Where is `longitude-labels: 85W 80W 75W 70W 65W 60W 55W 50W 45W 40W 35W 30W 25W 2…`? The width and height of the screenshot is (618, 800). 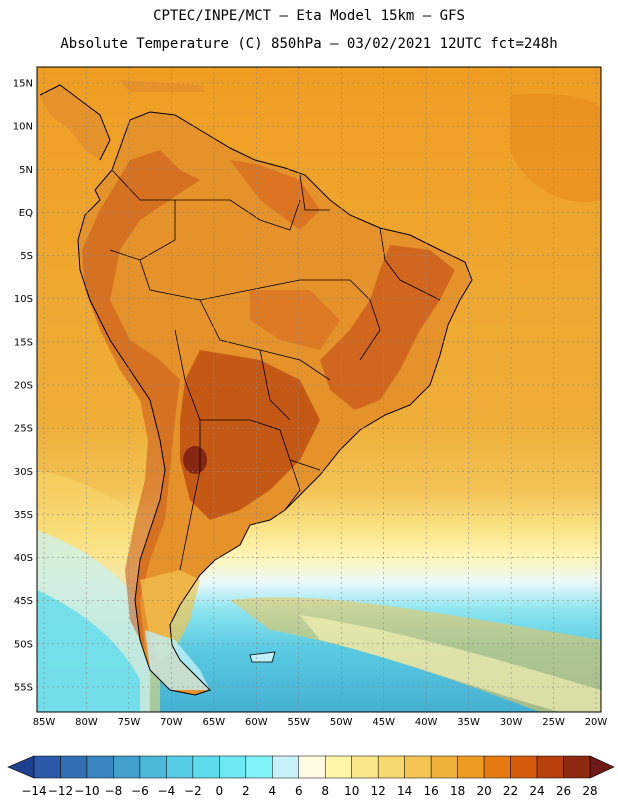 longitude-labels: 85W 80W 75W 70W 65W 60W 55W 50W 45W 40W 35W 30W 25W 2… is located at coordinates (320, 722).